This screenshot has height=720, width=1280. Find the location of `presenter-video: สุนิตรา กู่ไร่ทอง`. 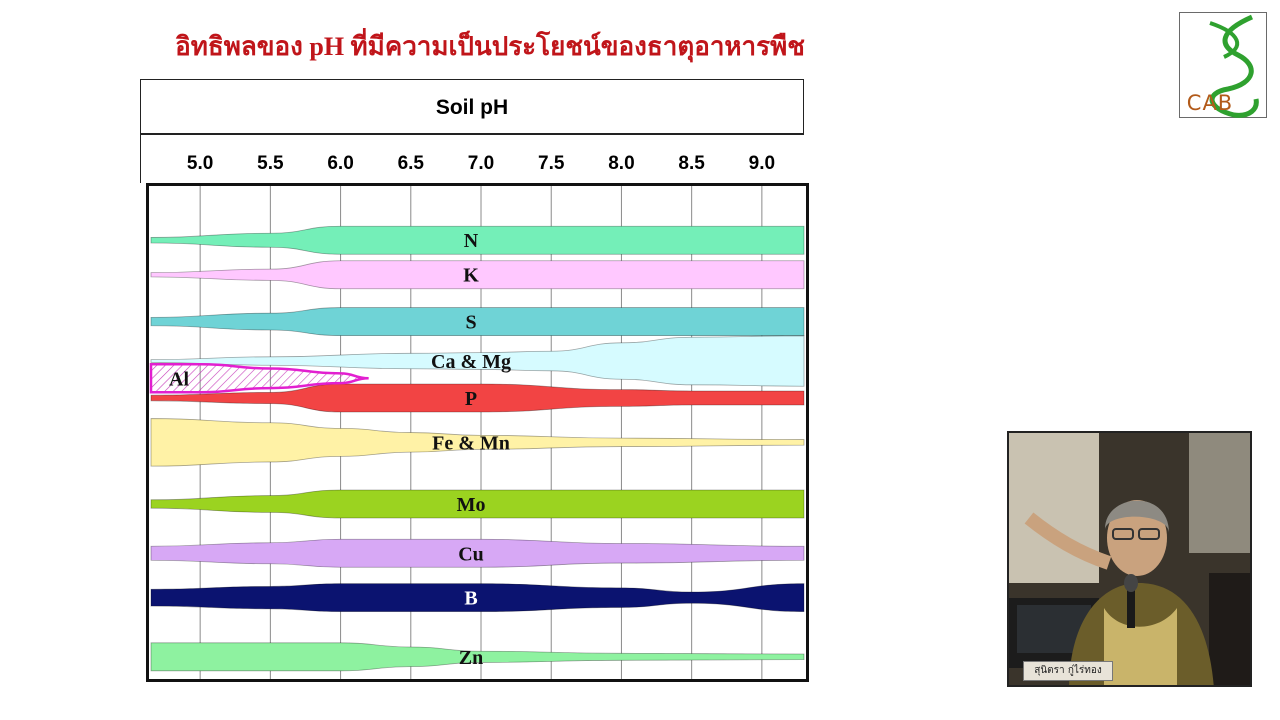

presenter-video: สุนิตรา กู่ไร่ทอง is located at coordinates (1129, 559).